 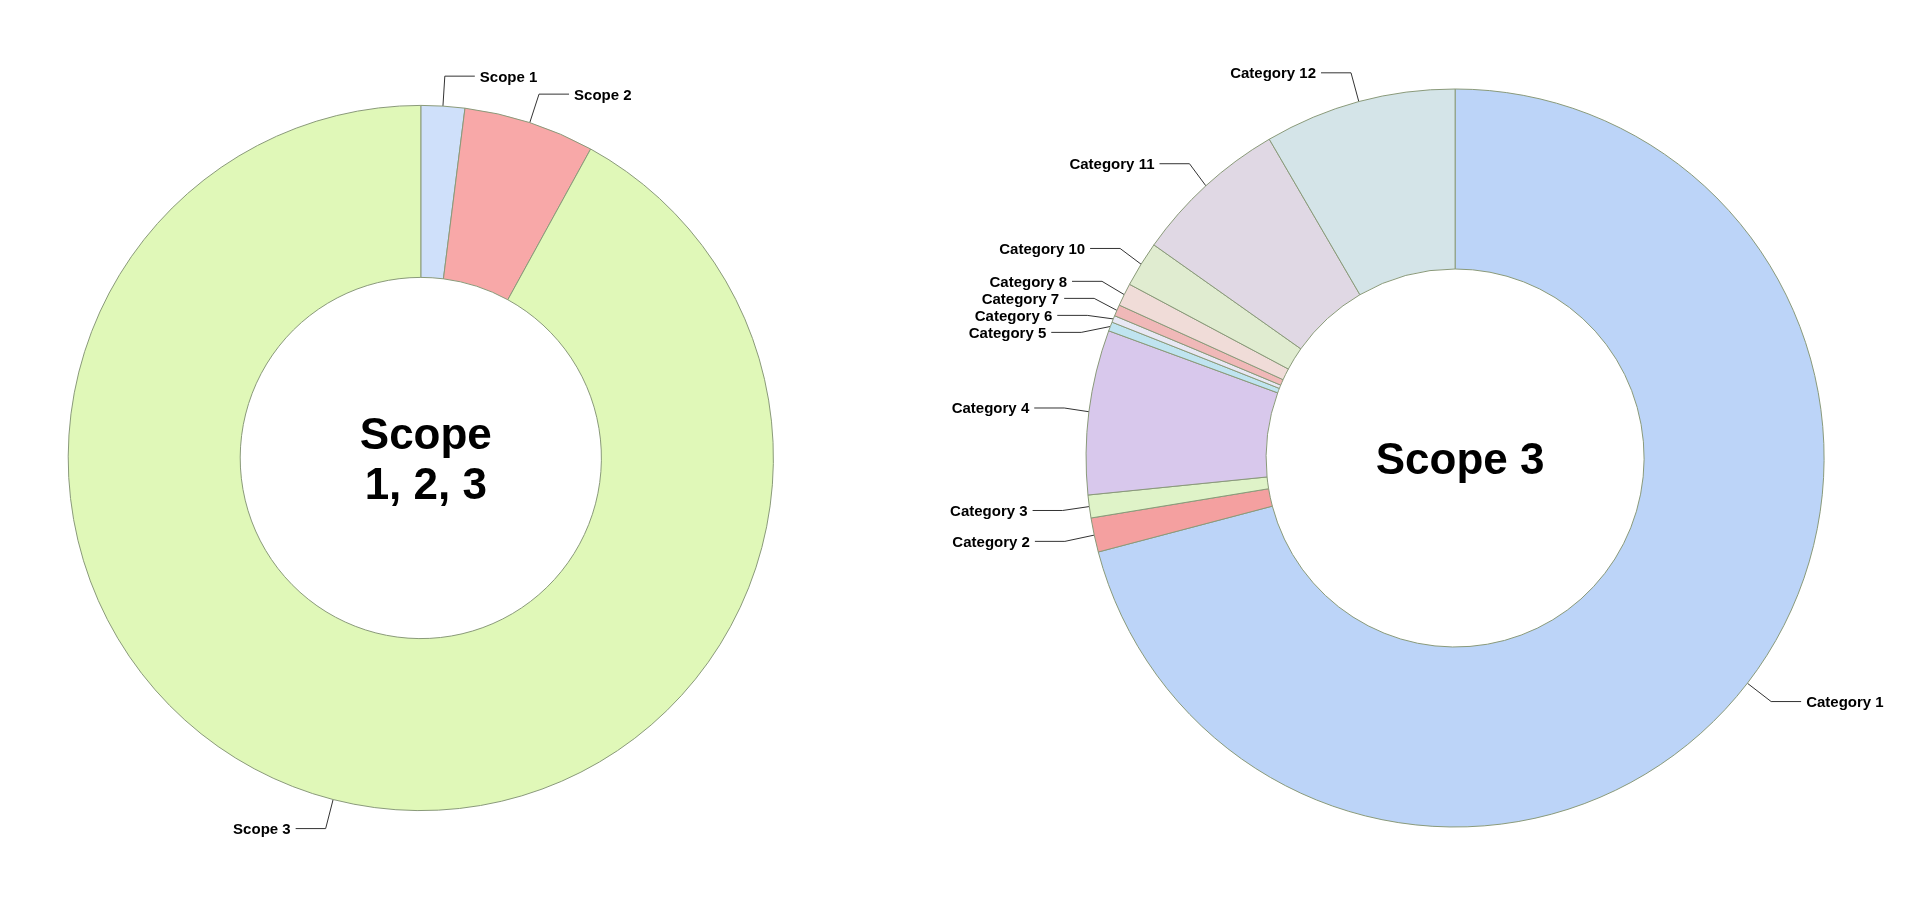 I want to click on slice-label: Category 3, so click(x=989, y=510).